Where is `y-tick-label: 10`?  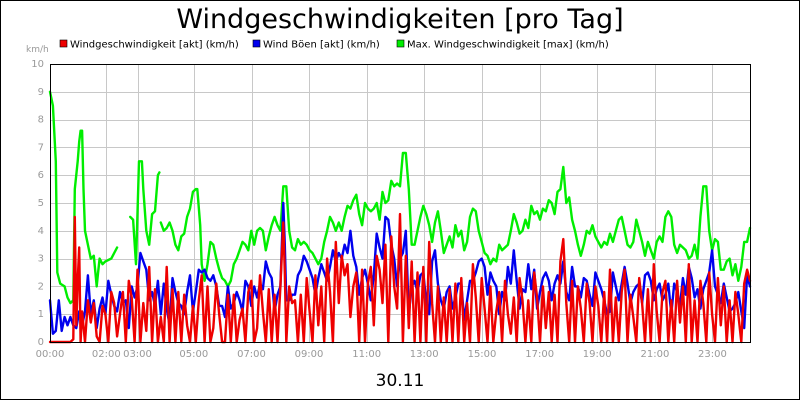
y-tick-label: 10 is located at coordinates (37, 64).